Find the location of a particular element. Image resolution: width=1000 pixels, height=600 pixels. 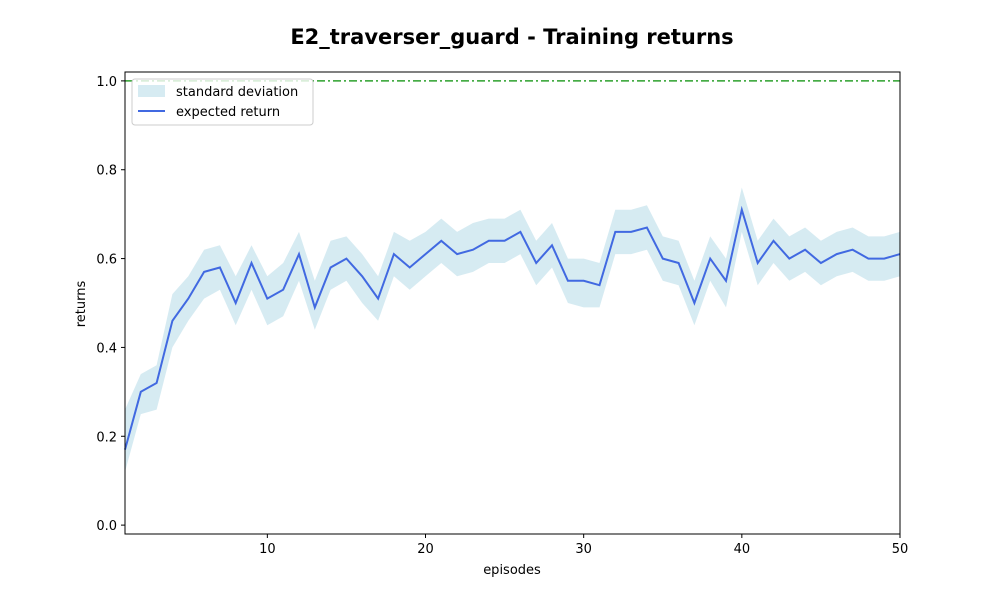

legend: standard deviation expected return is located at coordinates (222, 102).